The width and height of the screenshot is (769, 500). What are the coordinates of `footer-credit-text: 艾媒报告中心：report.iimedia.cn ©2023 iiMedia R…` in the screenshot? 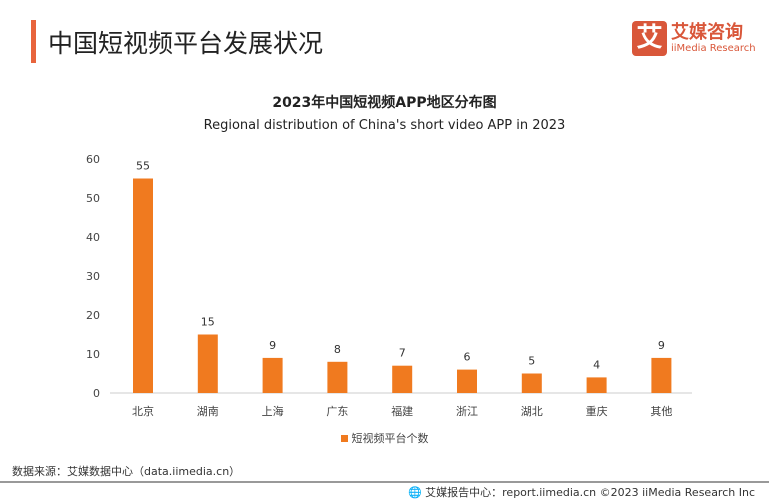 It's located at (590, 492).